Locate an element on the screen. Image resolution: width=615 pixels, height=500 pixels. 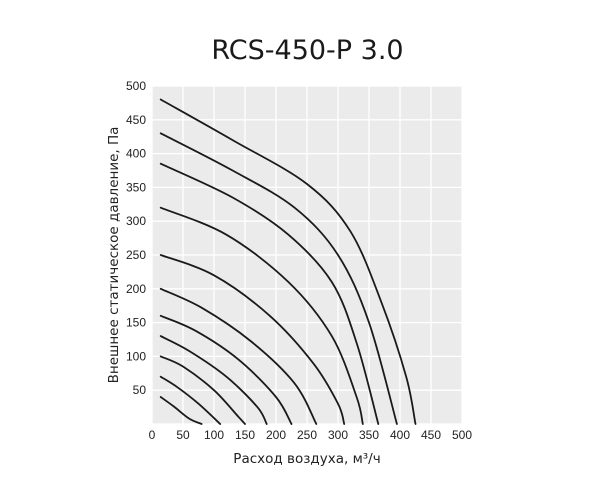
x-tick-label: 400 is located at coordinates (400, 435).